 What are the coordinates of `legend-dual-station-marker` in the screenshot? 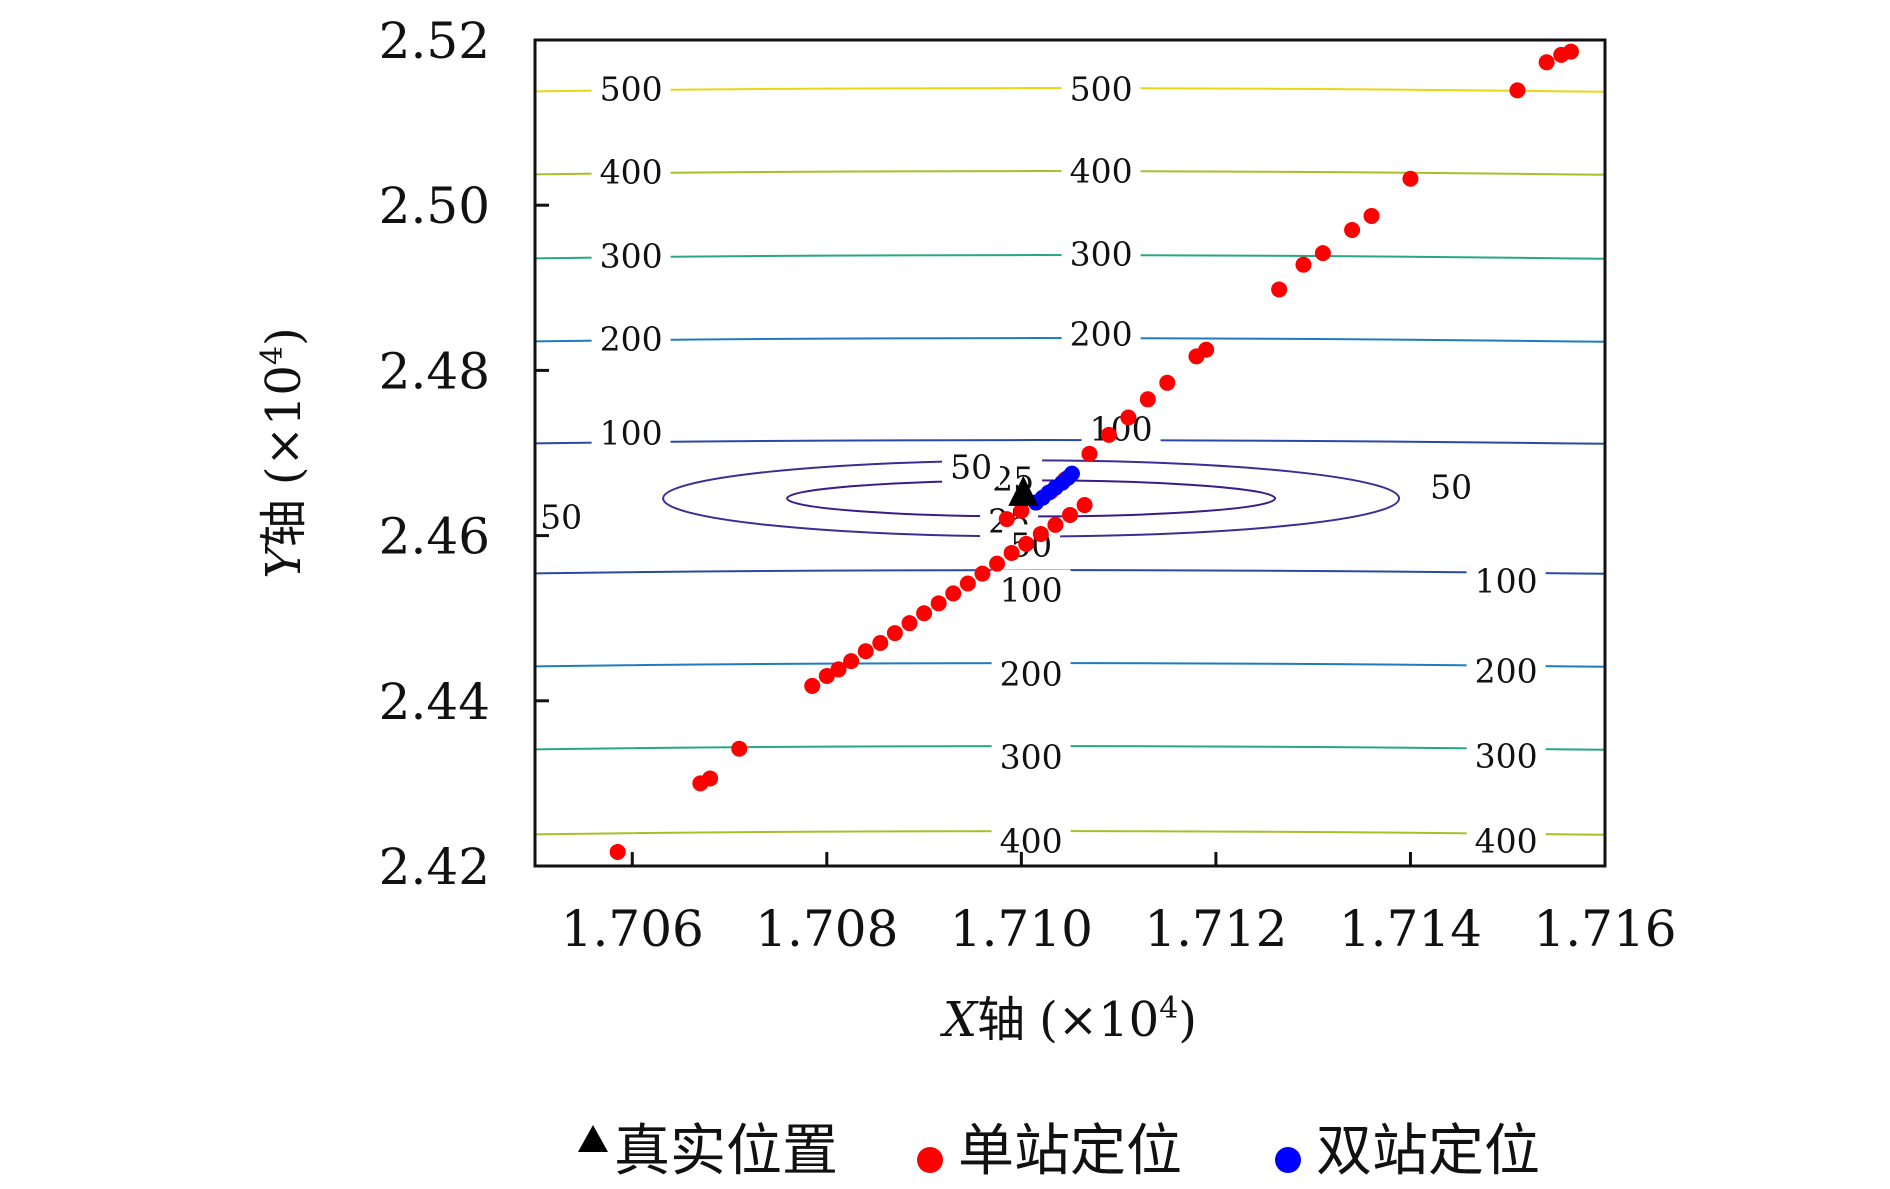 It's located at (1288, 1160).